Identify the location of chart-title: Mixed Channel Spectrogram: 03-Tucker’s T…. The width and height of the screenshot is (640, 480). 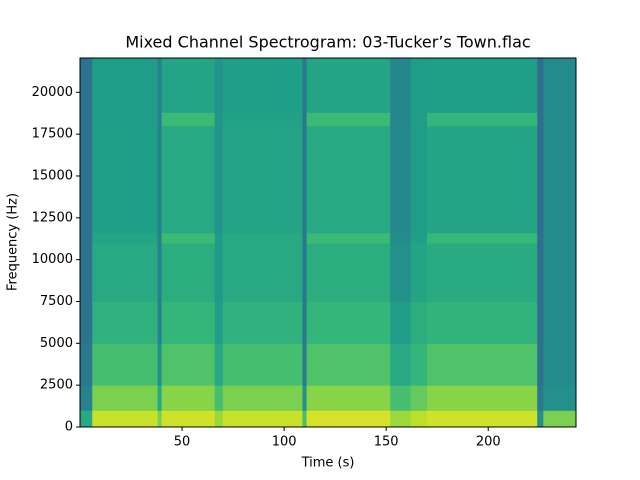
(327, 42).